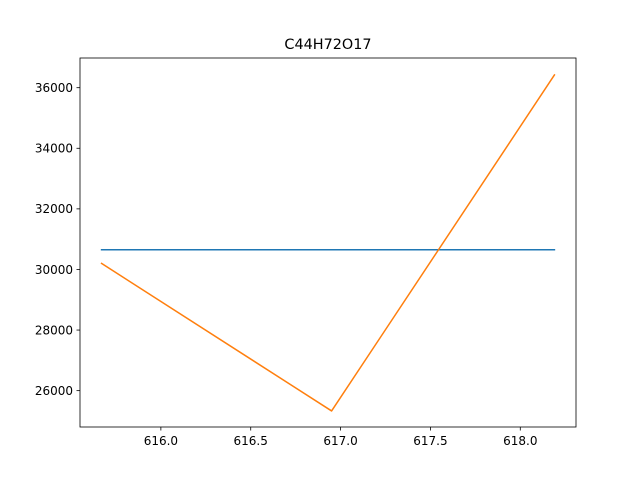  Describe the element at coordinates (340, 441) in the screenshot. I see `x-tick-label: 617.0` at that location.